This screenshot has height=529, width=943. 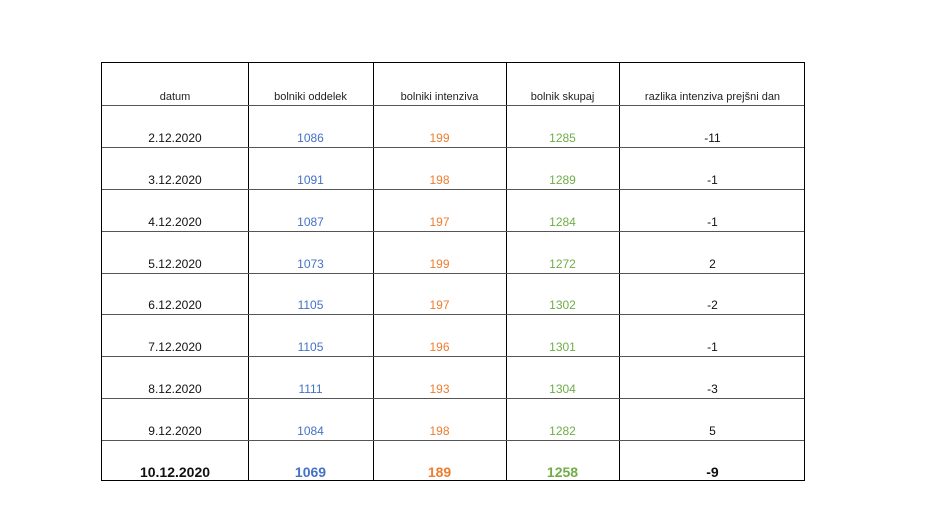 I want to click on table-cell: 193, so click(x=439, y=389).